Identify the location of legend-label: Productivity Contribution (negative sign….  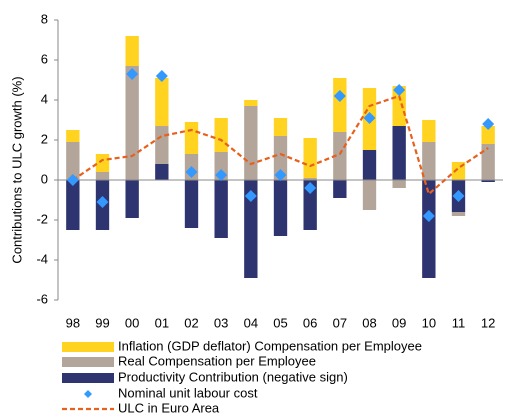
(233, 376).